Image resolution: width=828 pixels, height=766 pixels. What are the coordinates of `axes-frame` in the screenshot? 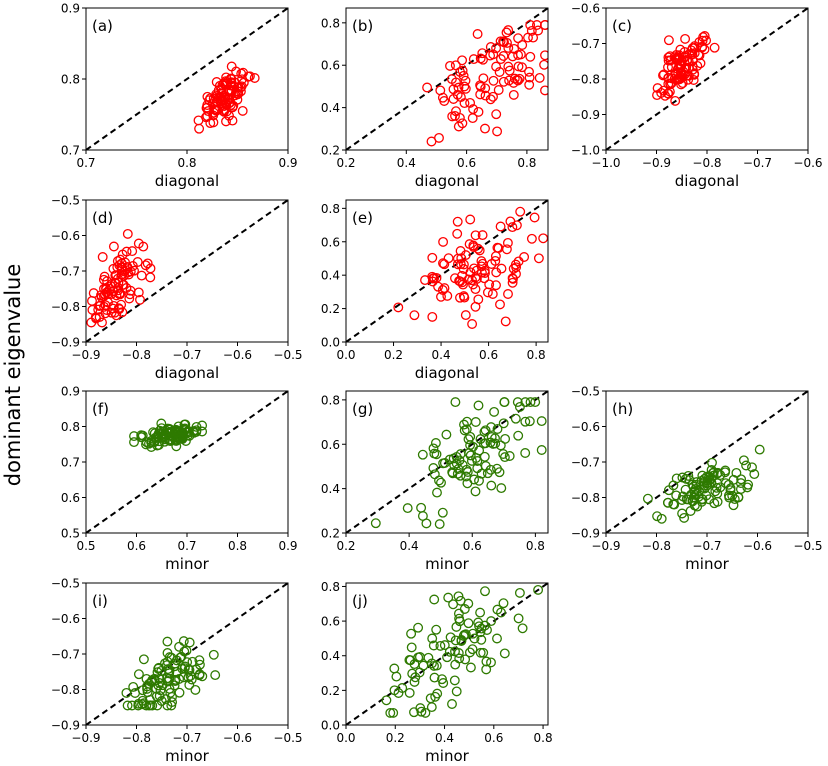 It's located at (447, 79).